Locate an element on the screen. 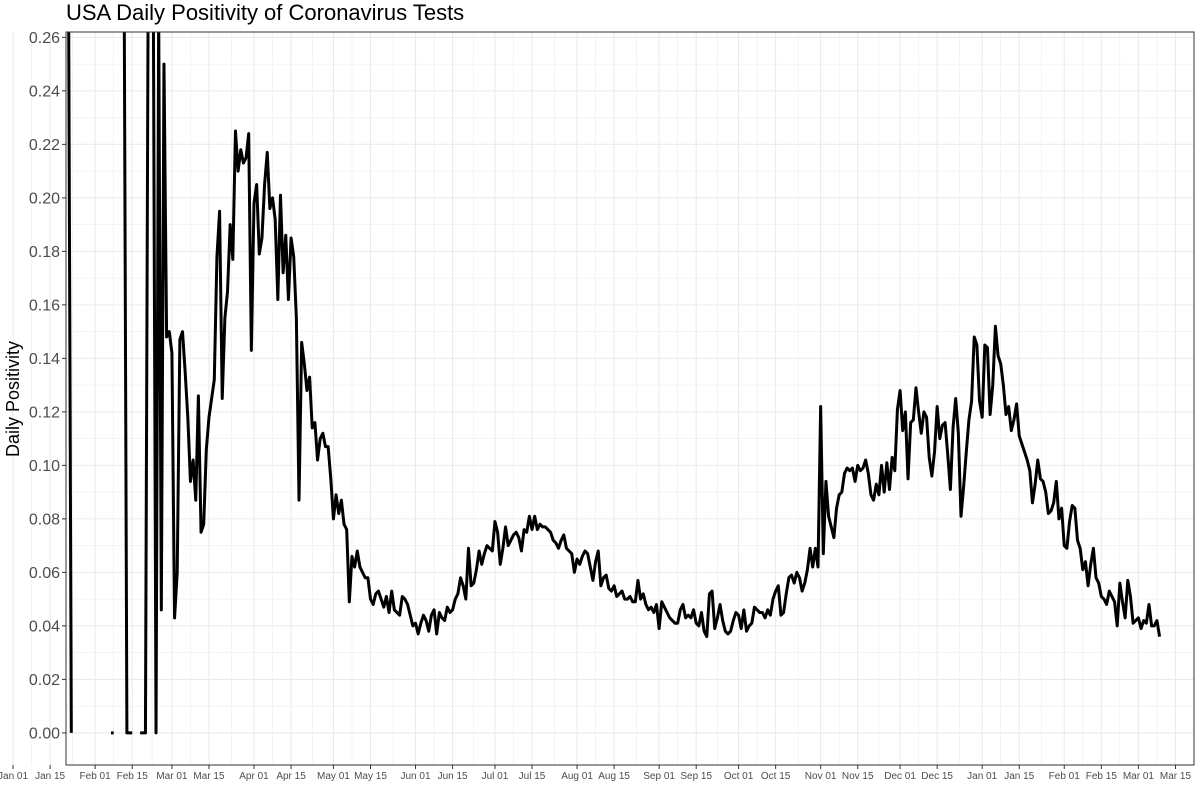  y-tick-label: 0.24 is located at coordinates (44, 91).